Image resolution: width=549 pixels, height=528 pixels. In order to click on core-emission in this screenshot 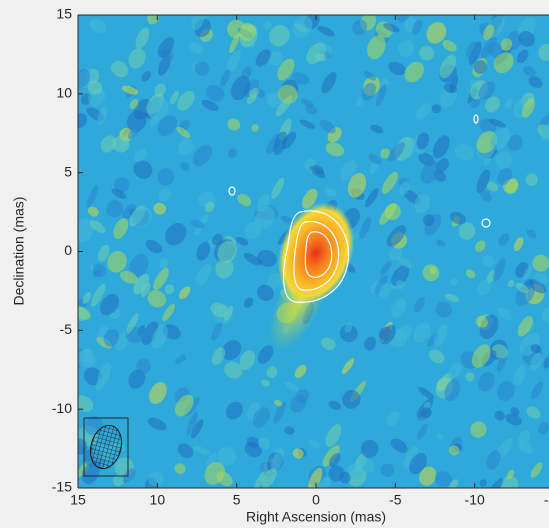, I will do `click(316, 253)`.